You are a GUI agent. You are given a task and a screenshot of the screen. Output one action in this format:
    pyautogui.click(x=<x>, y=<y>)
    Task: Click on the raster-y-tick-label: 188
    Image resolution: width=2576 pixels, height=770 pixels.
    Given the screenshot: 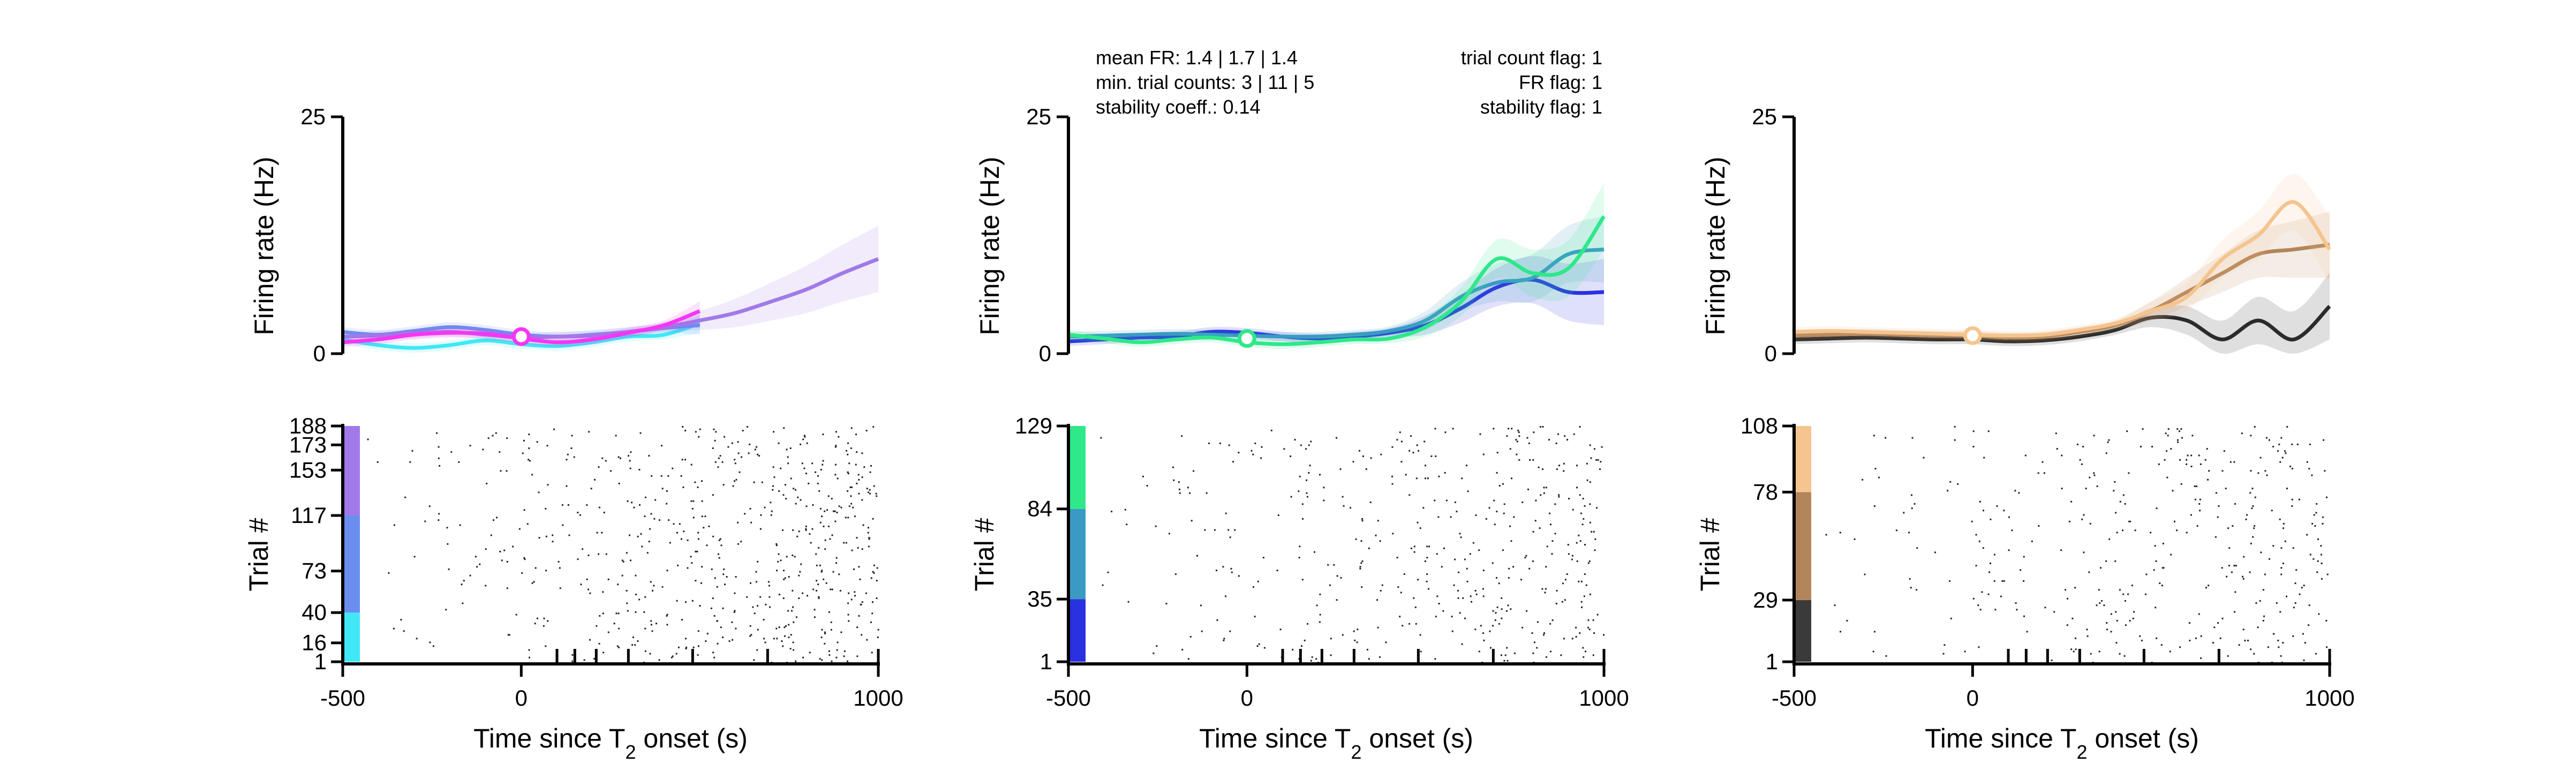 What is the action you would take?
    pyautogui.click(x=308, y=425)
    